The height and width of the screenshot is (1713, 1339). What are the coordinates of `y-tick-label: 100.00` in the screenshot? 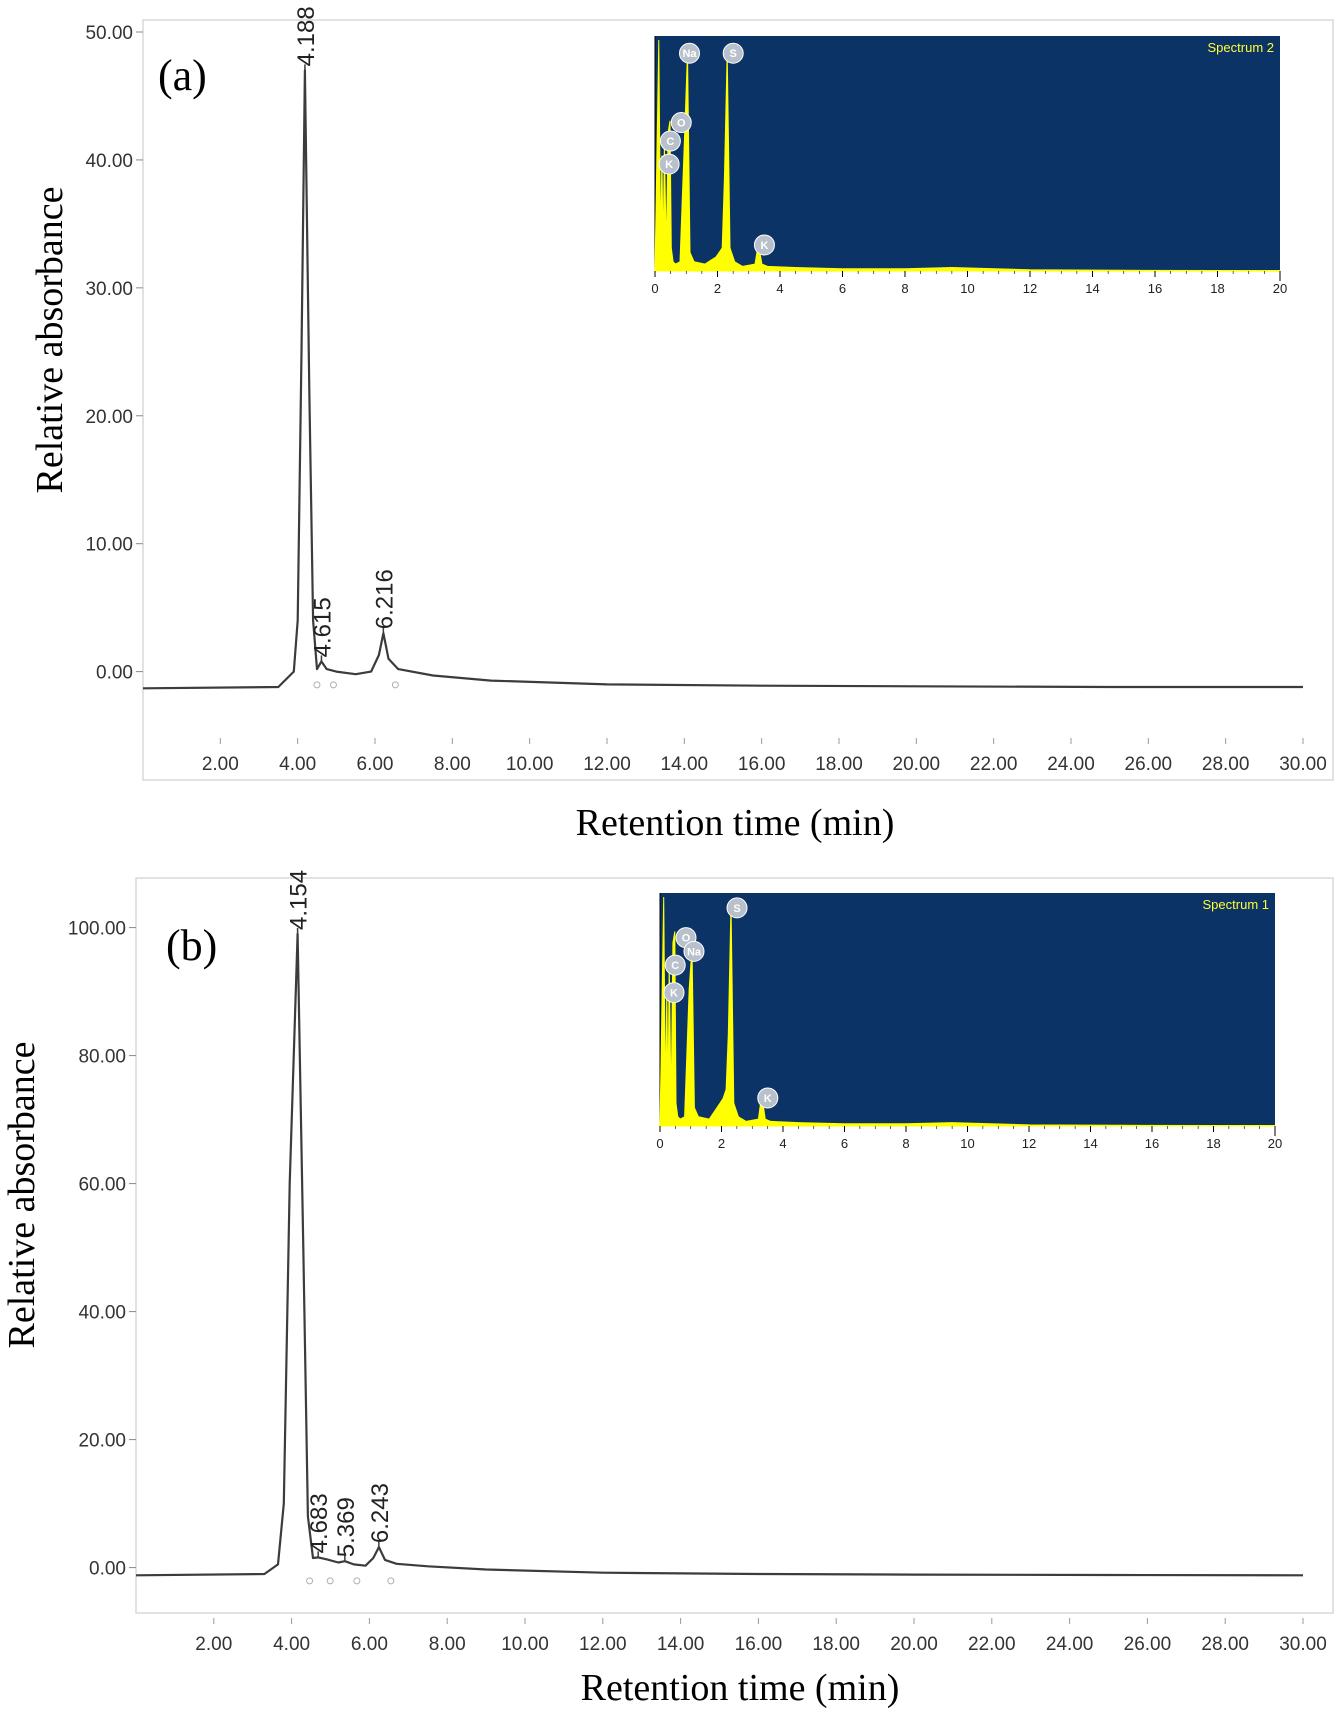 It's located at (97, 929).